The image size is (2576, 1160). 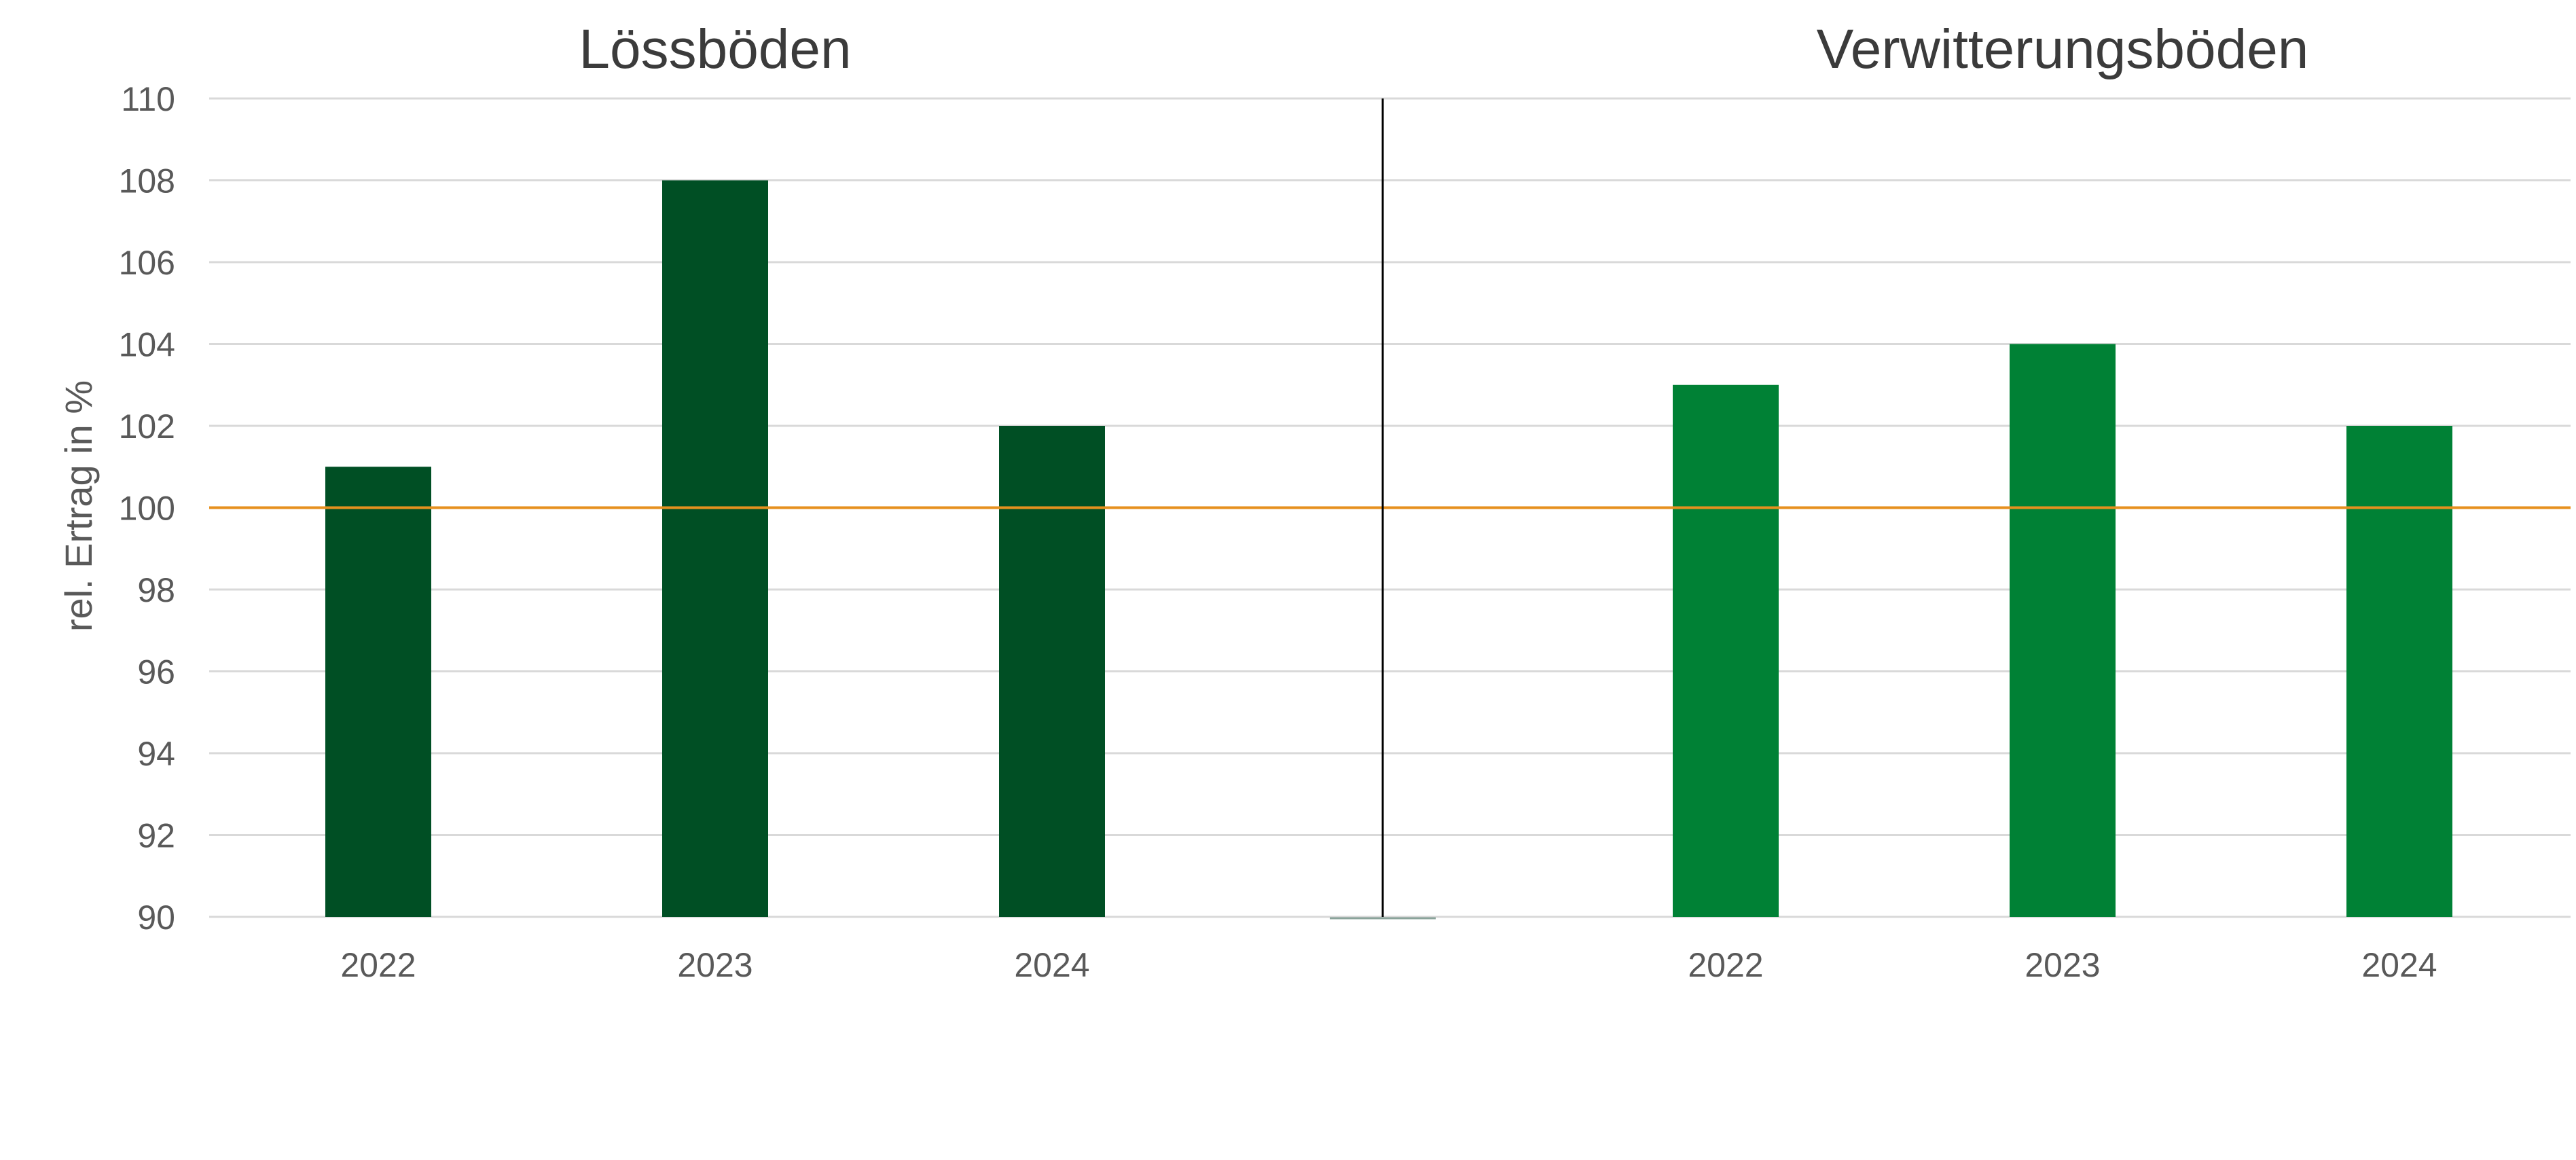 What do you see at coordinates (715, 49) in the screenshot?
I see `panel-title: Lössböden` at bounding box center [715, 49].